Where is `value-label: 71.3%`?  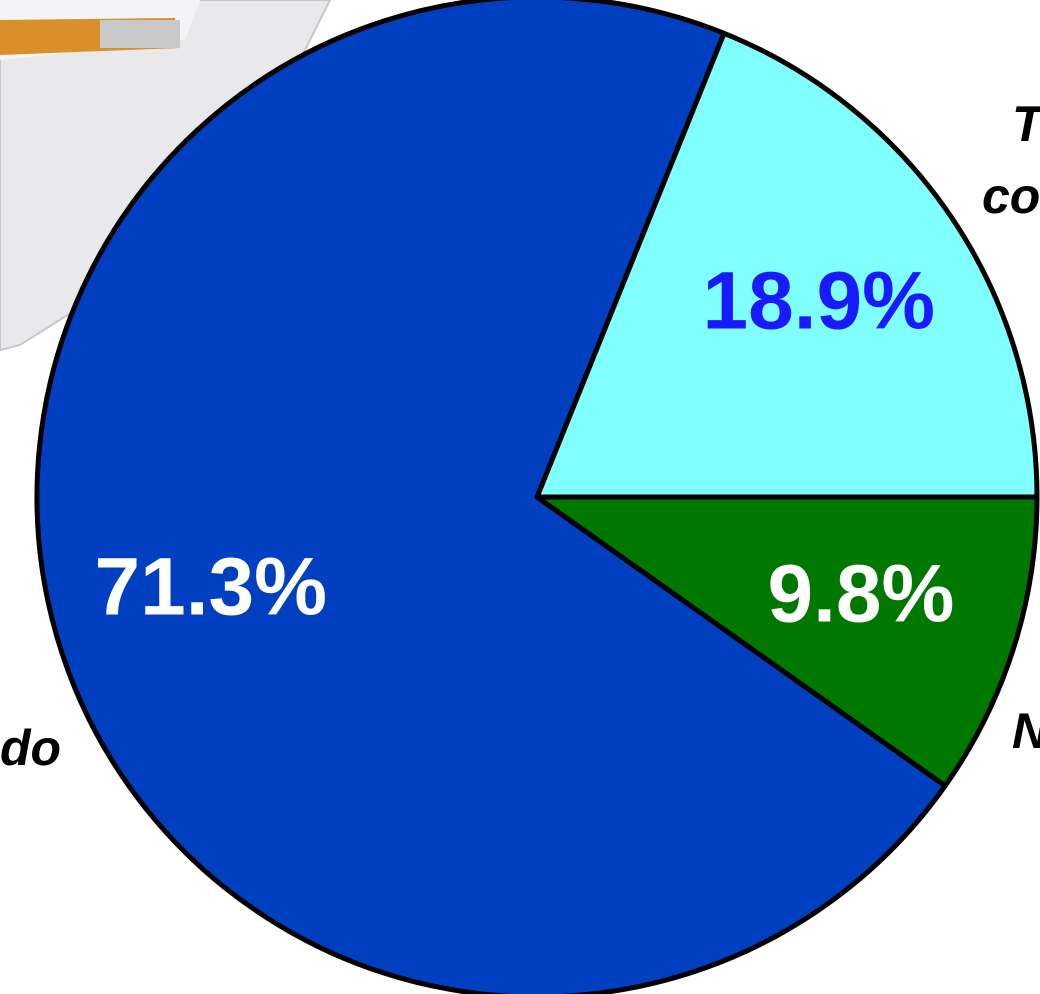
value-label: 71.3% is located at coordinates (211, 587).